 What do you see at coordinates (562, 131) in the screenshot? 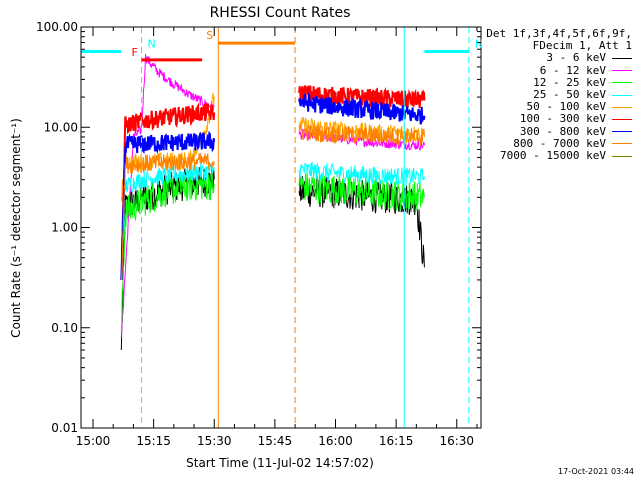
I see `legend-entry-label: 300 - 800 keV` at bounding box center [562, 131].